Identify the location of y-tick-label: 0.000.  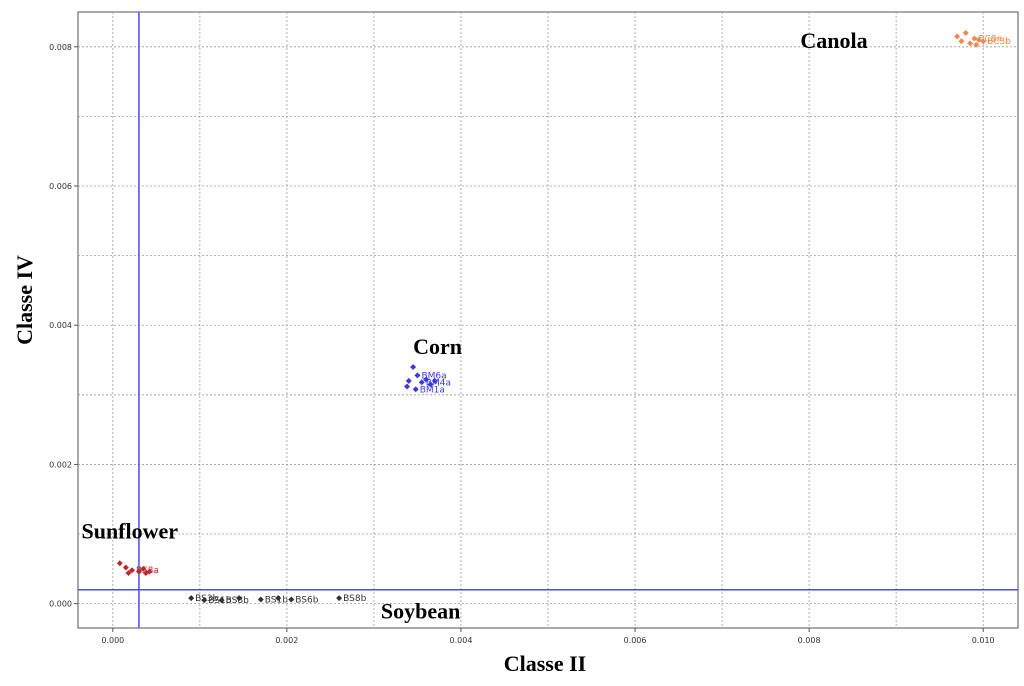
(60, 604).